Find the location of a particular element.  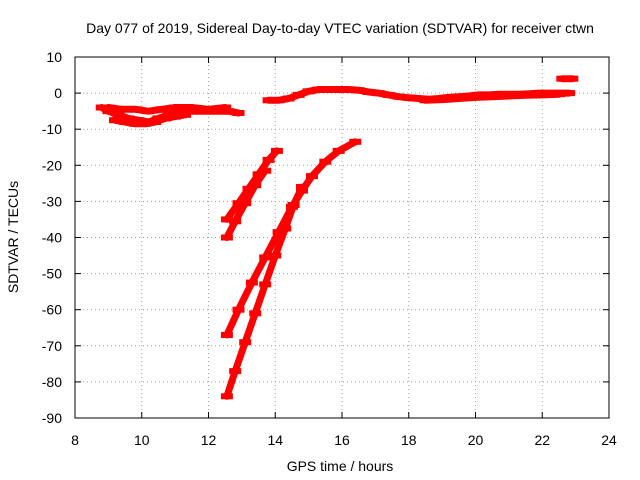

y-tick-label: -20 is located at coordinates (52, 165).